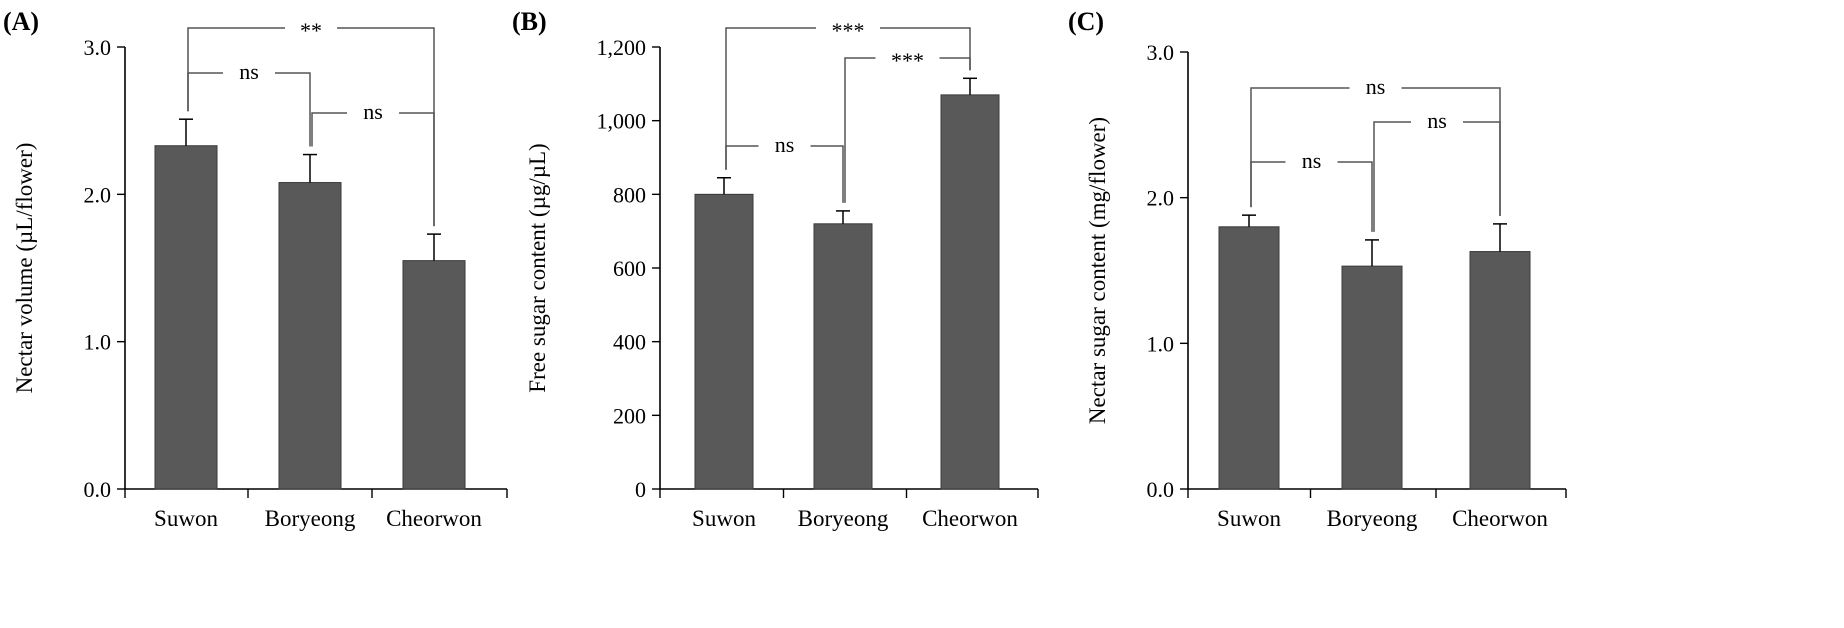 This screenshot has width=1844, height=628. What do you see at coordinates (622, 121) in the screenshot?
I see `y-tick-label: 1,000` at bounding box center [622, 121].